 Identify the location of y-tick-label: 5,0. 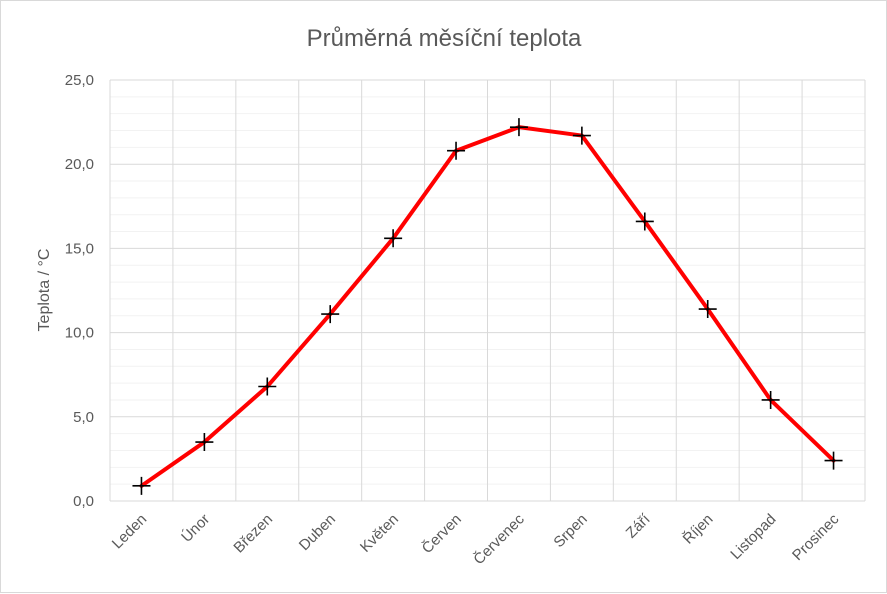
(83, 417).